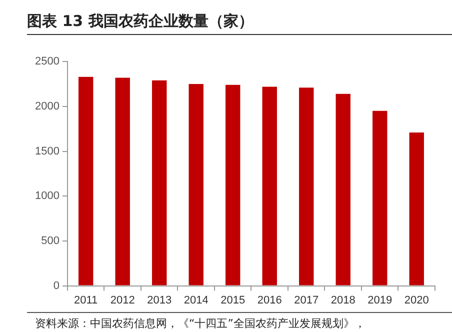 The height and width of the screenshot is (332, 452). I want to click on y-tick-label: 2500, so click(47, 62).